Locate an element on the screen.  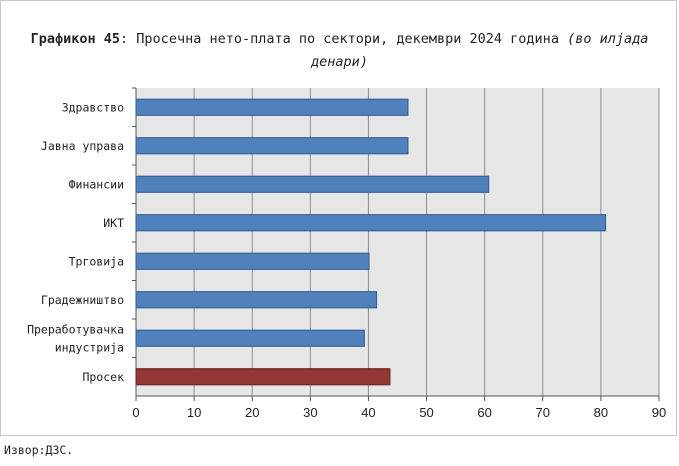
category-label: Трговија is located at coordinates (96, 261).